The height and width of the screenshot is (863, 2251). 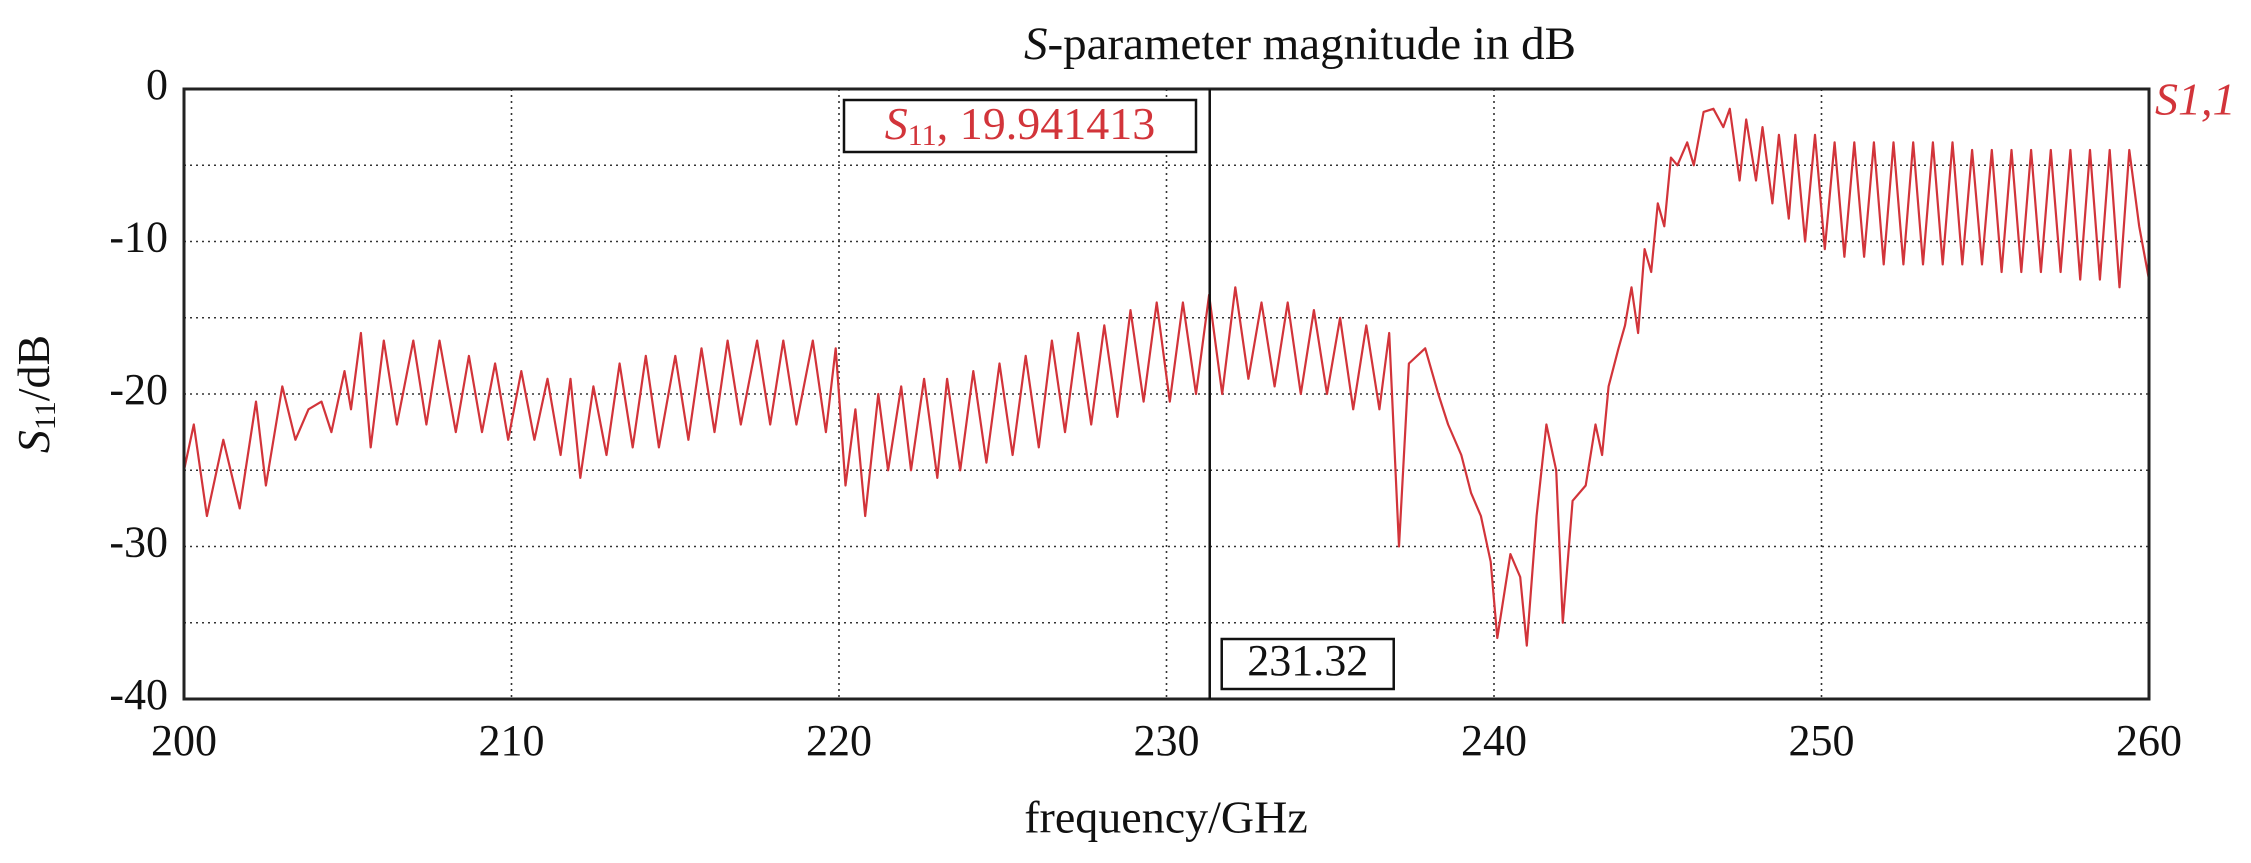 I want to click on marker-subscript: 11, so click(x=922, y=135).